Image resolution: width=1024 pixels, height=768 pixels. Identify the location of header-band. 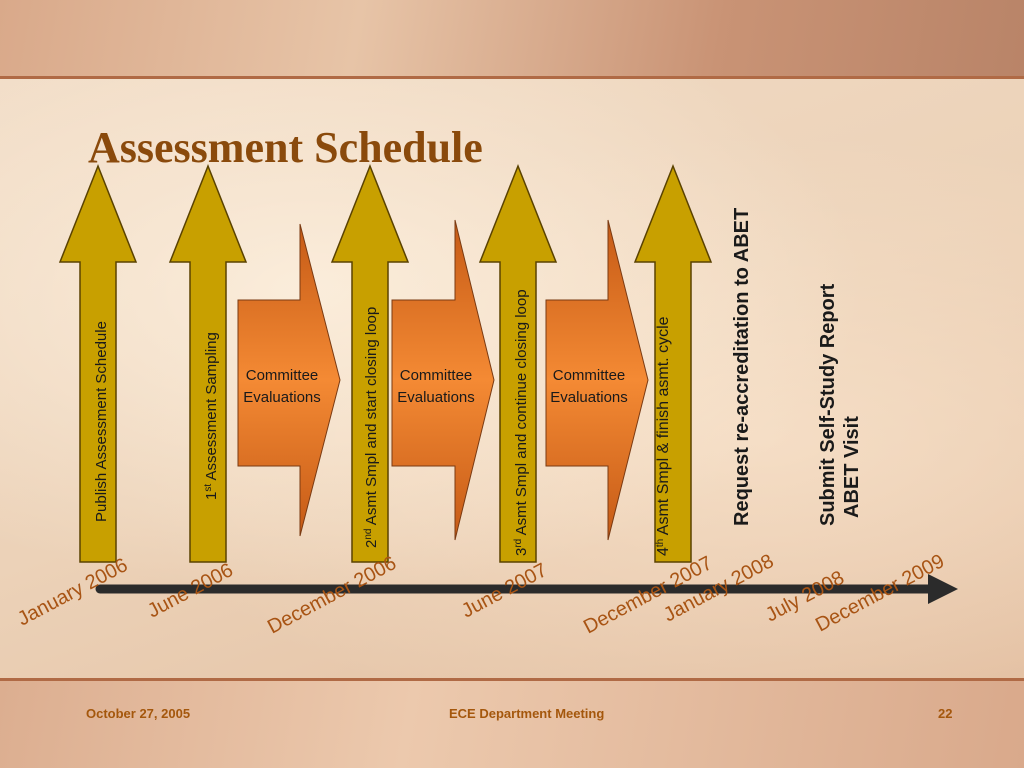
(512, 39).